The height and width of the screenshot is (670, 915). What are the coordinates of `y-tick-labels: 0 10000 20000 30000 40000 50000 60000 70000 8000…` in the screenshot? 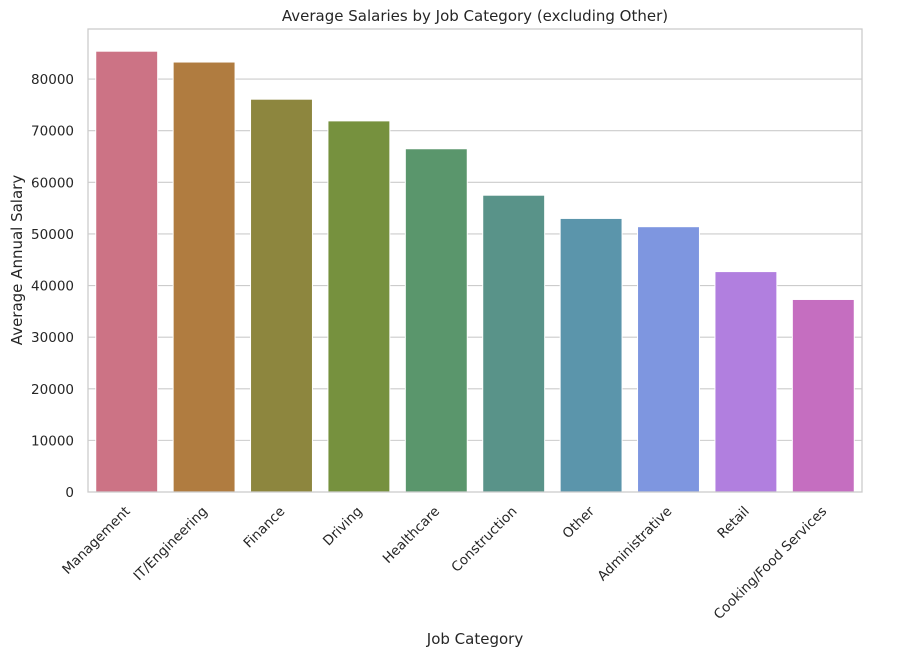 It's located at (52, 286).